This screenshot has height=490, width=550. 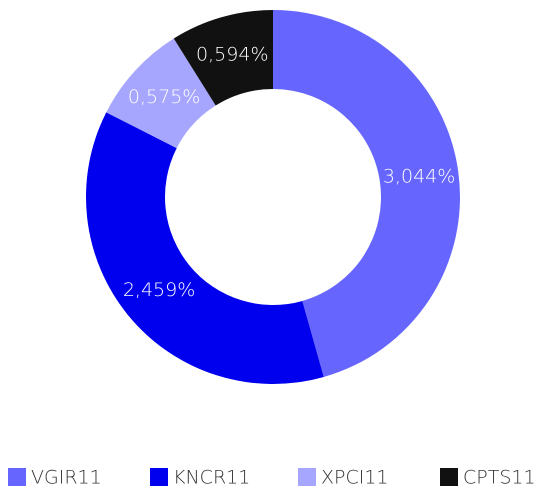 I want to click on data-label: 3,044%, so click(x=419, y=176).